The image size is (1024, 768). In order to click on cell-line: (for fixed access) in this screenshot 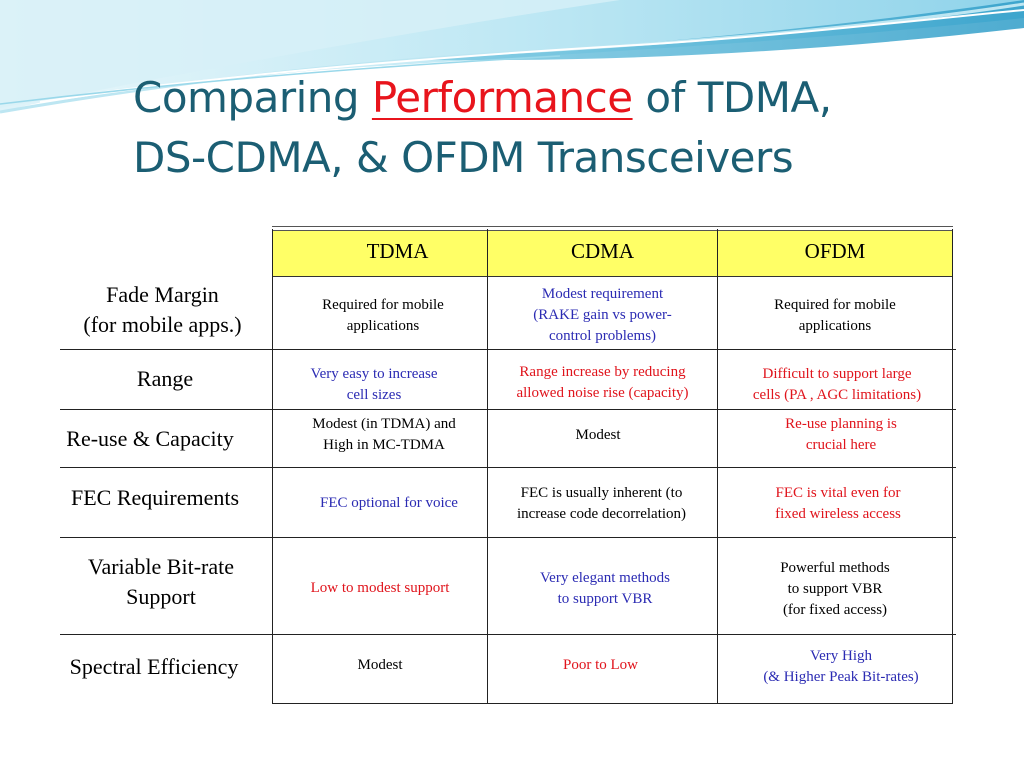, I will do `click(835, 610)`.